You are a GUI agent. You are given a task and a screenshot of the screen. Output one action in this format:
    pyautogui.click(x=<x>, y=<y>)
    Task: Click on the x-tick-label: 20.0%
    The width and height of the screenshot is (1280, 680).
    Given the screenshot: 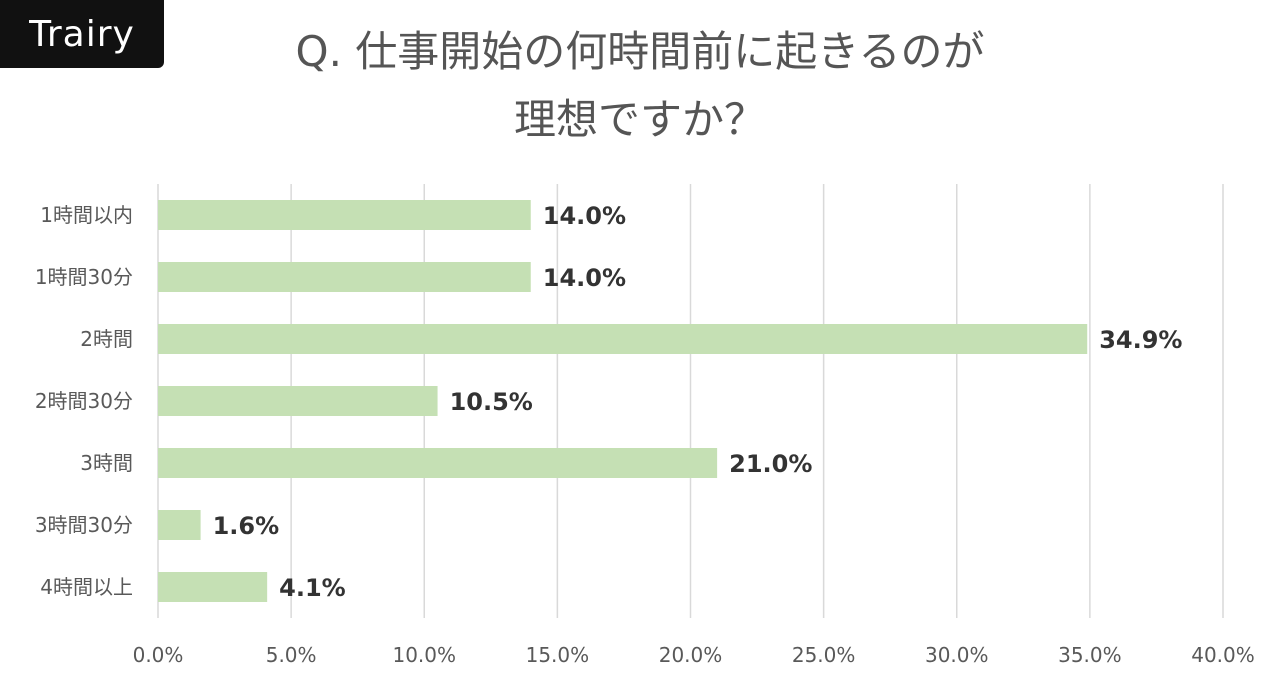 What is the action you would take?
    pyautogui.click(x=691, y=655)
    